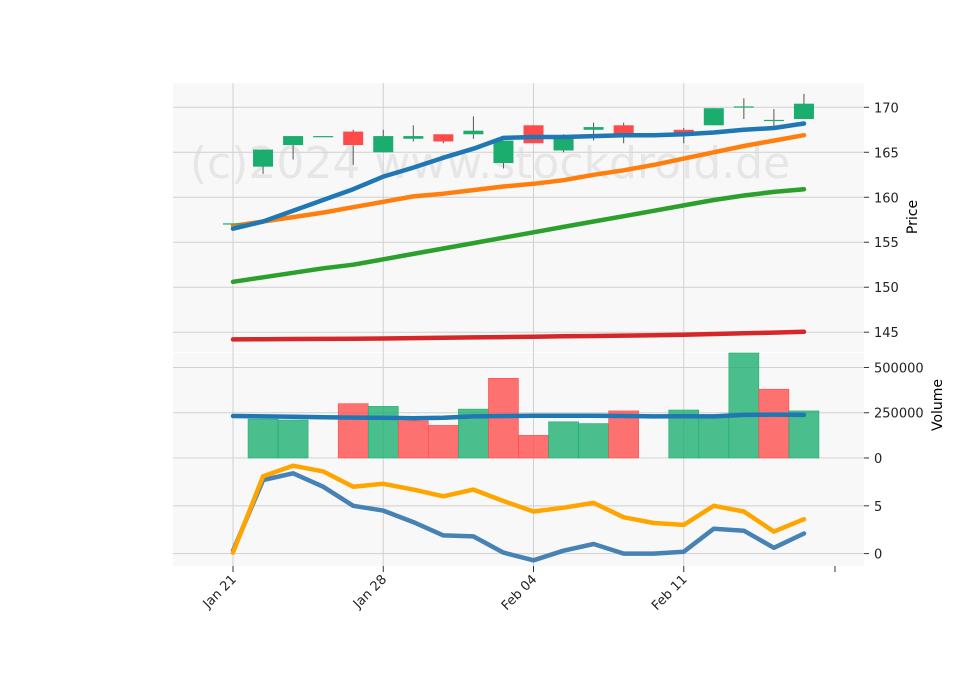  Describe the element at coordinates (518, 517) in the screenshot. I see `osc_a-line` at that location.